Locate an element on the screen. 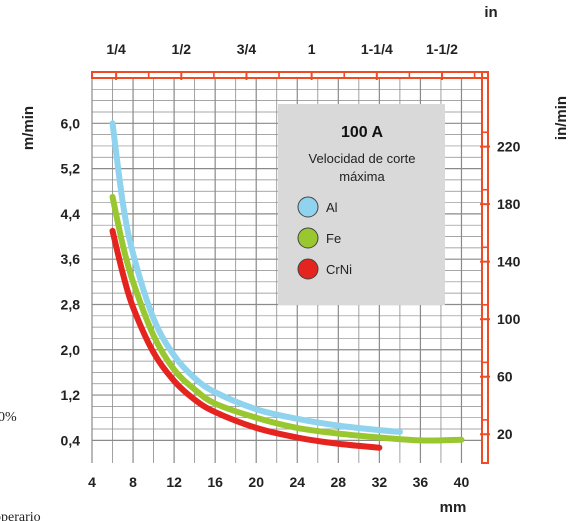 The width and height of the screenshot is (579, 521). legend-subtitle-line-2: máxima is located at coordinates (362, 176).